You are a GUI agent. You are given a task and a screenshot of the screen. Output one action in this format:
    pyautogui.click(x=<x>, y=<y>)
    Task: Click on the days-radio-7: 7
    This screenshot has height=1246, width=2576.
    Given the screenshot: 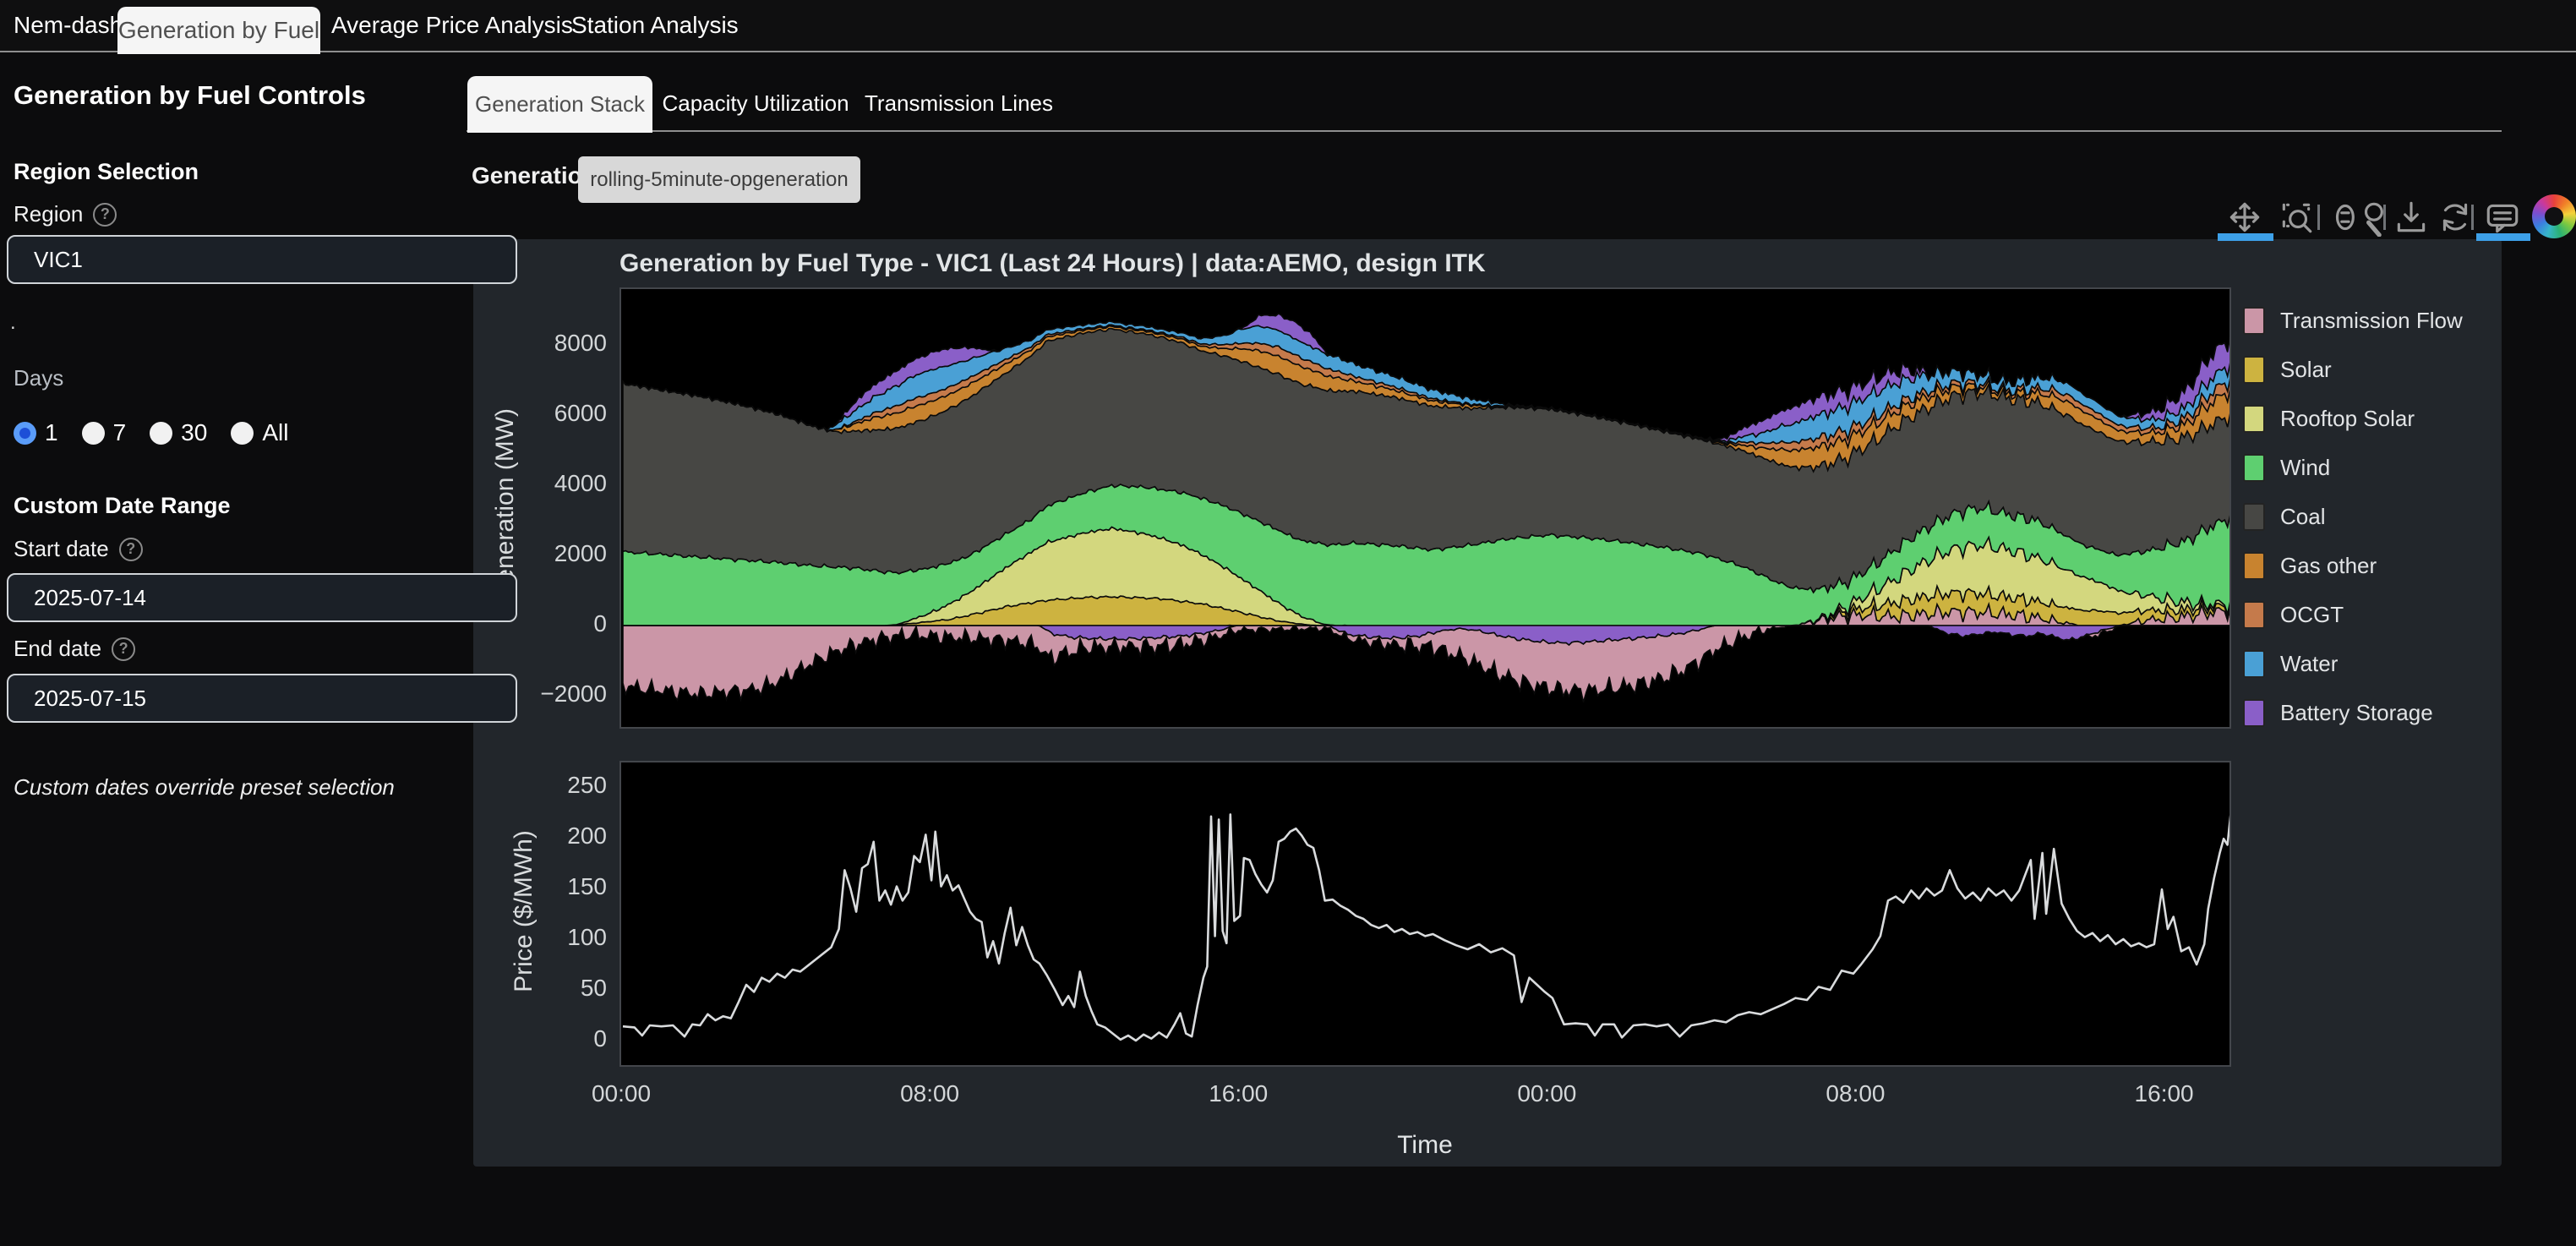 What is the action you would take?
    pyautogui.click(x=104, y=432)
    